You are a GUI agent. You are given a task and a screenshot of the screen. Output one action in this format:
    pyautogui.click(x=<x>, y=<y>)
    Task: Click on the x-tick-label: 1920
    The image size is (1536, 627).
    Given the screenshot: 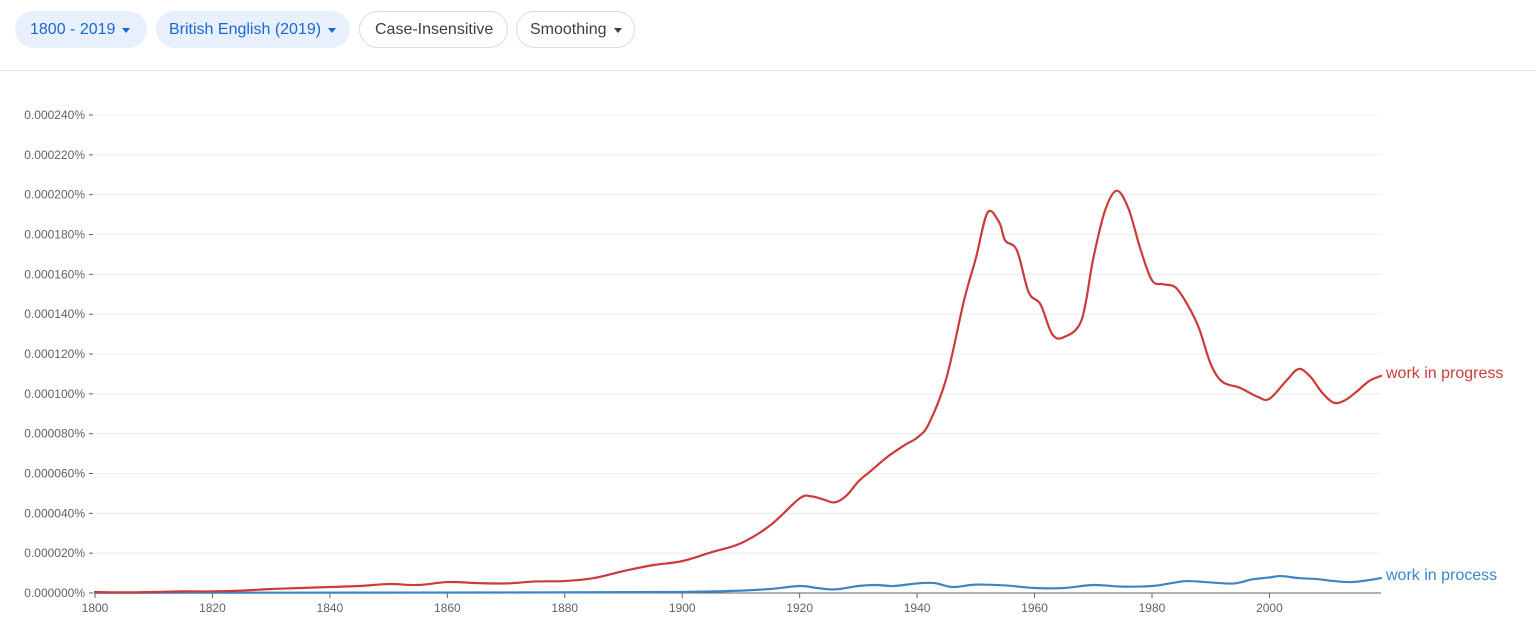 What is the action you would take?
    pyautogui.click(x=799, y=608)
    